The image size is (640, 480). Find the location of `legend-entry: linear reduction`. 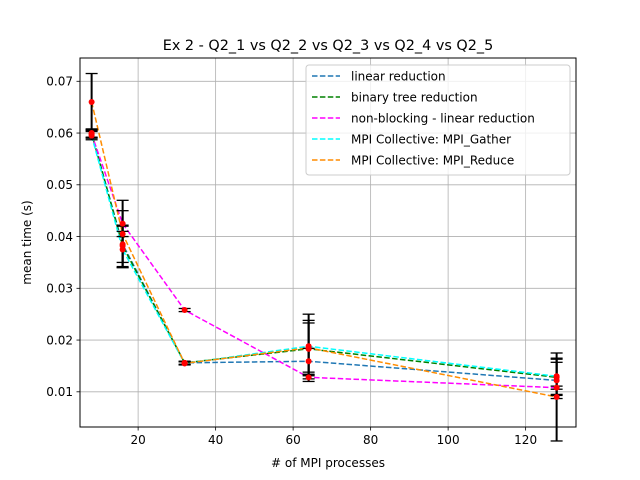

legend-entry: linear reduction is located at coordinates (398, 76).